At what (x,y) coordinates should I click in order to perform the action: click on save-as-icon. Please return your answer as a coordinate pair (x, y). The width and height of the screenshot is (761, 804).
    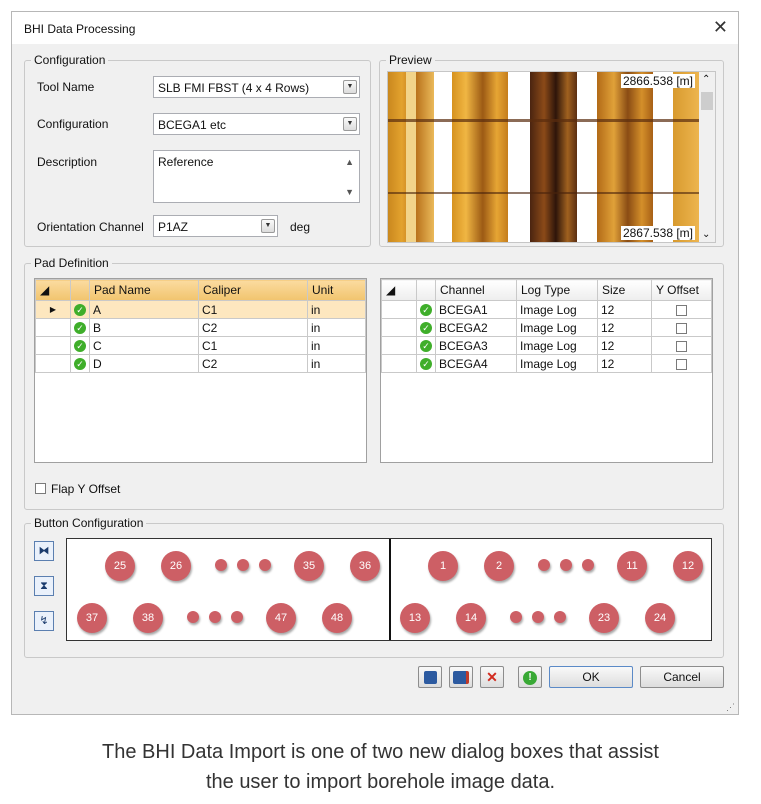
    Looking at the image, I should click on (461, 678).